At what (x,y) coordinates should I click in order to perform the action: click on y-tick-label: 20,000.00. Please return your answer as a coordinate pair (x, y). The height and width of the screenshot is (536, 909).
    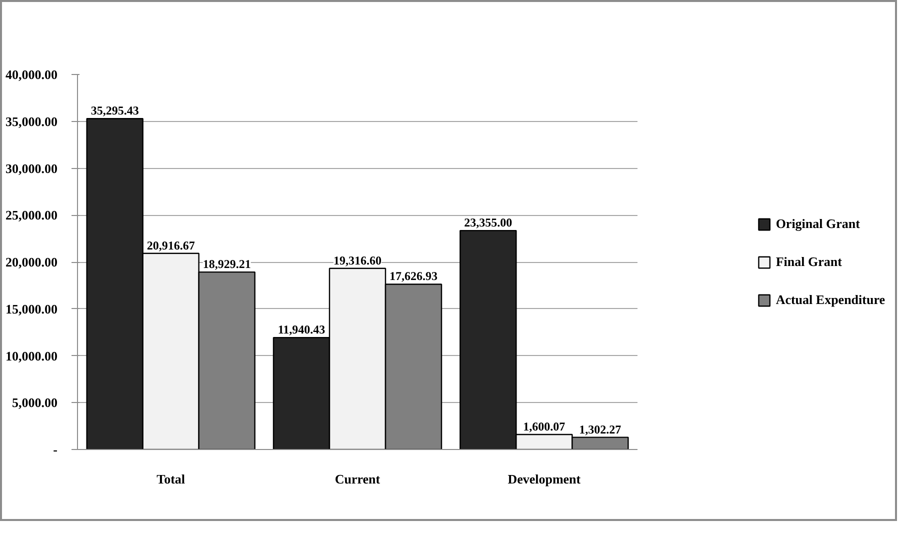
    Looking at the image, I should click on (32, 262).